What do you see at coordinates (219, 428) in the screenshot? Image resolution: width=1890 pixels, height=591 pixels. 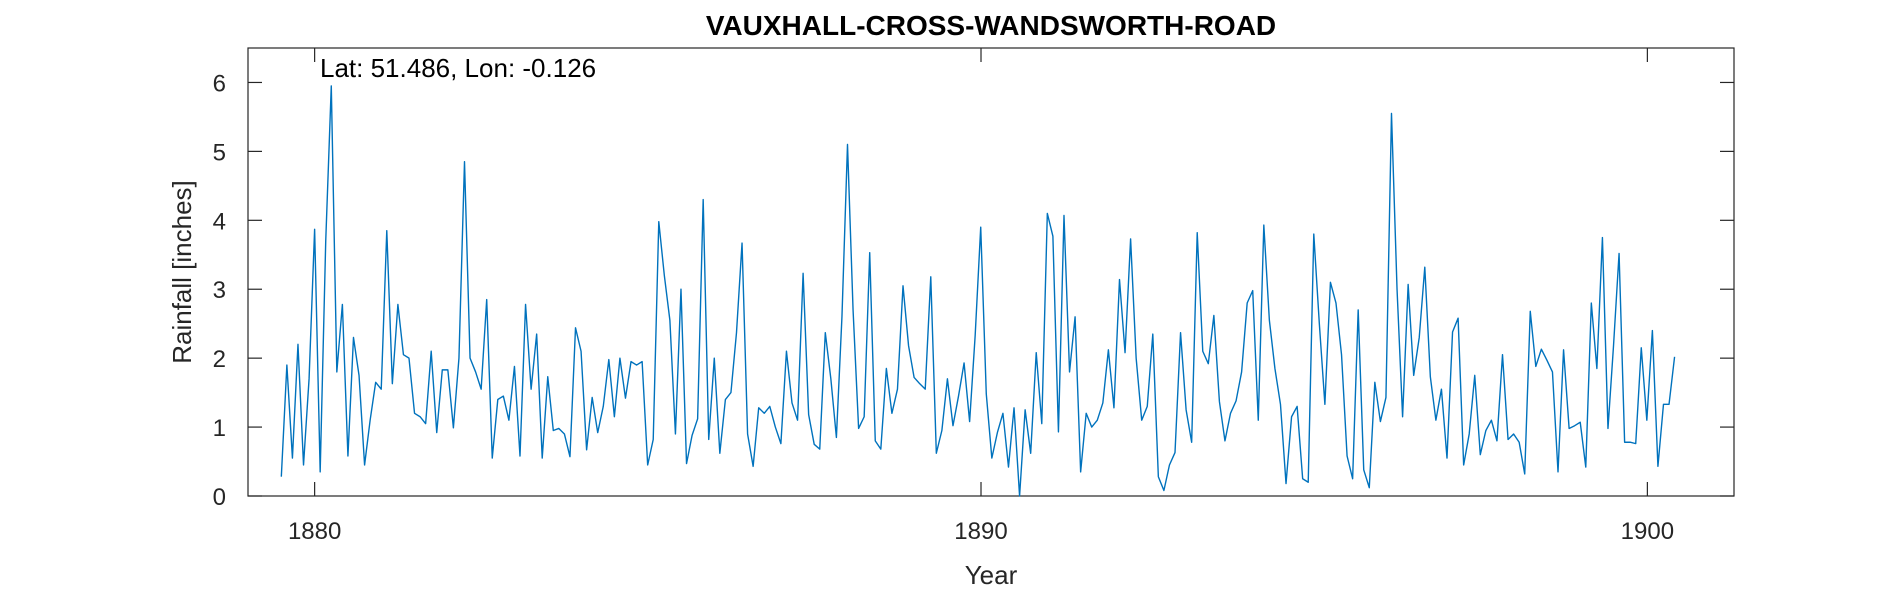 I see `y-tick-label: 1` at bounding box center [219, 428].